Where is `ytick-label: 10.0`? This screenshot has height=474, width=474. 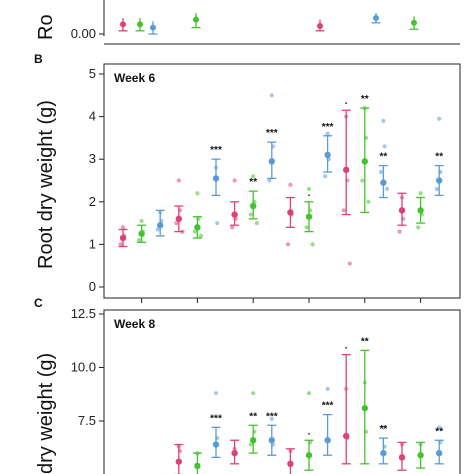 ytick-label: 10.0 is located at coordinates (83, 367).